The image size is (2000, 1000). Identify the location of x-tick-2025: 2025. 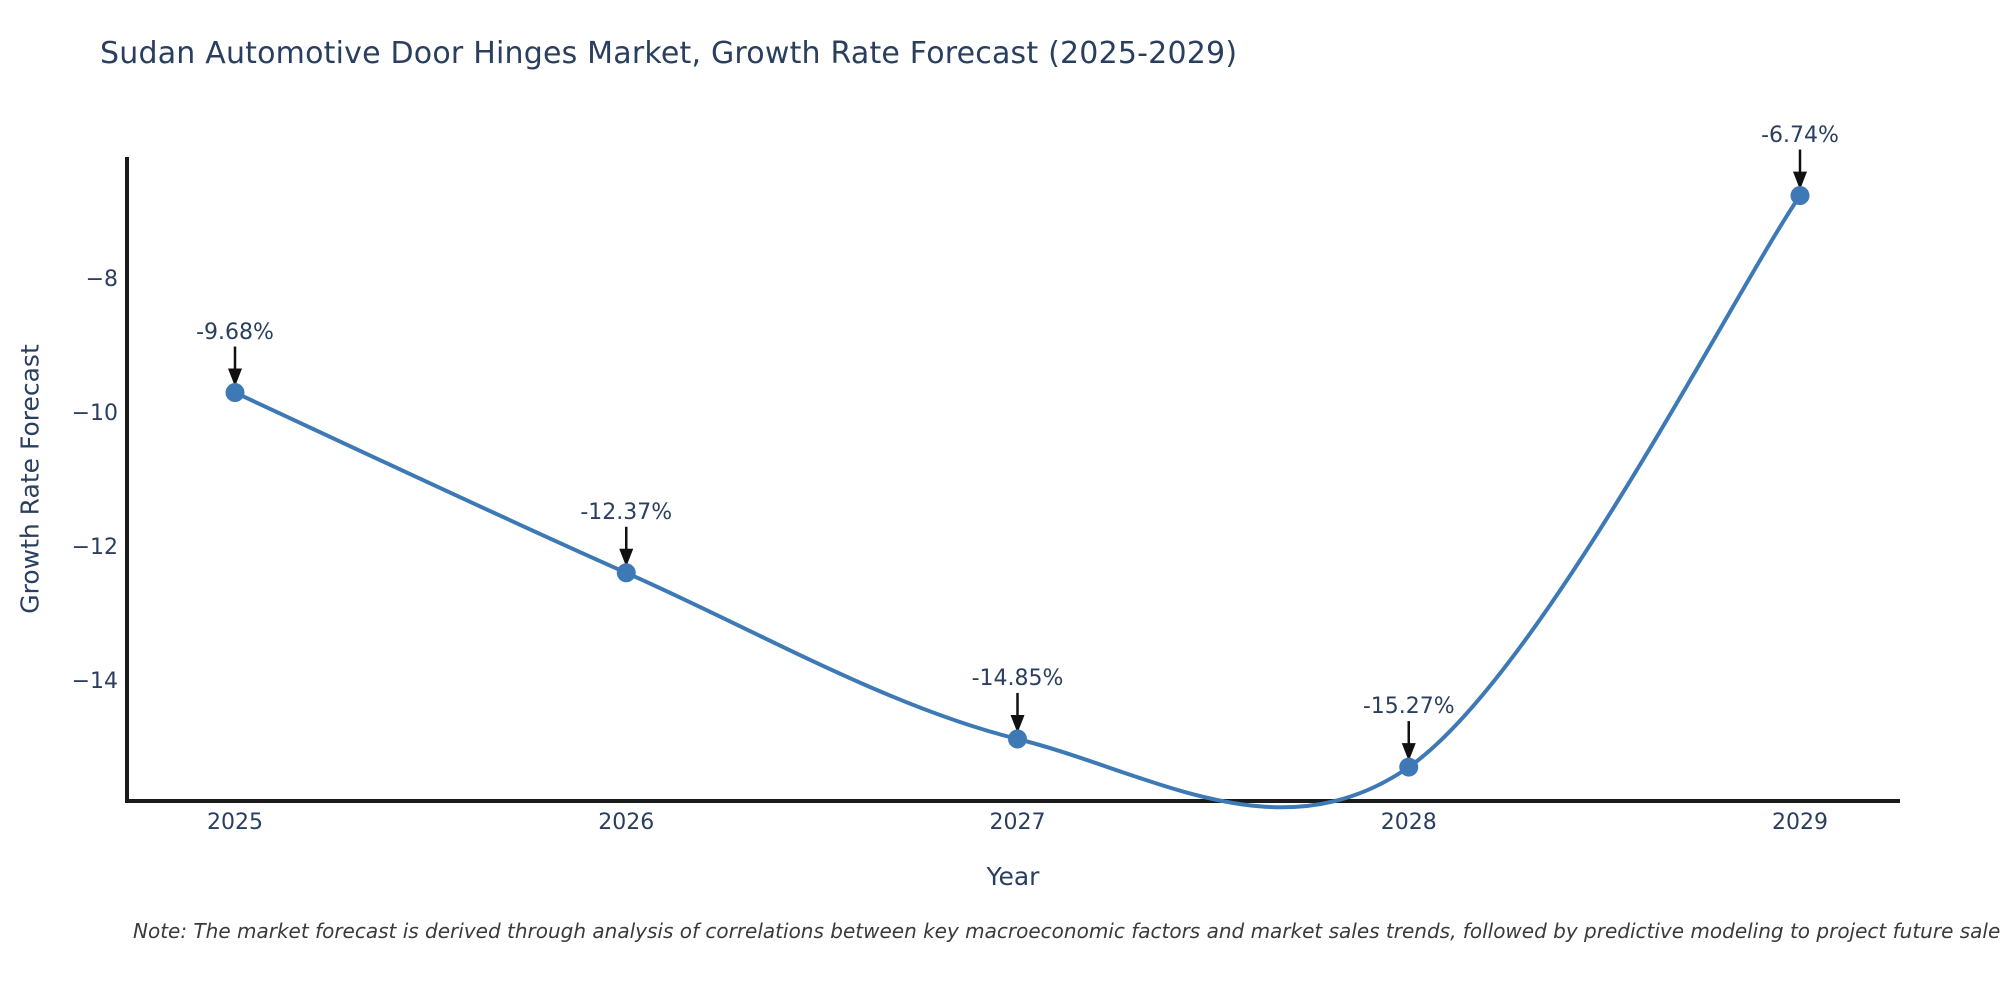
(235, 822).